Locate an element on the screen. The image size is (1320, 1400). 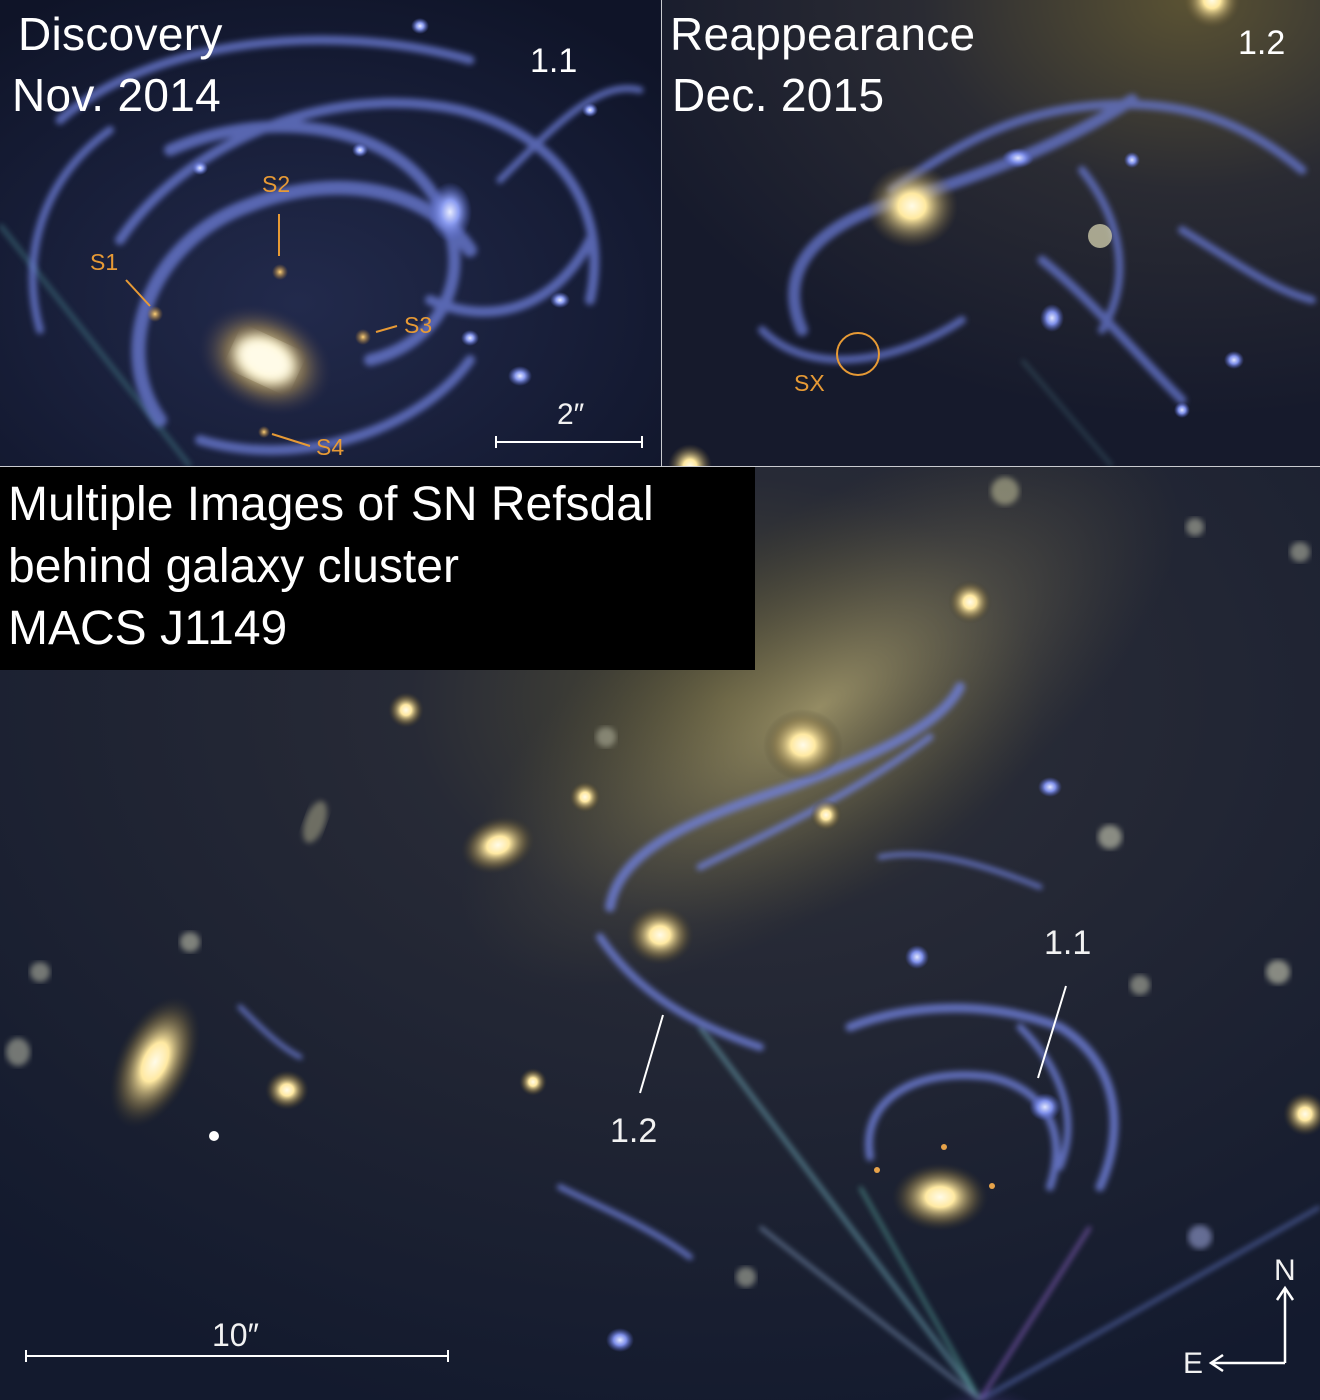
compass-north-label: N is located at coordinates (1285, 1270).